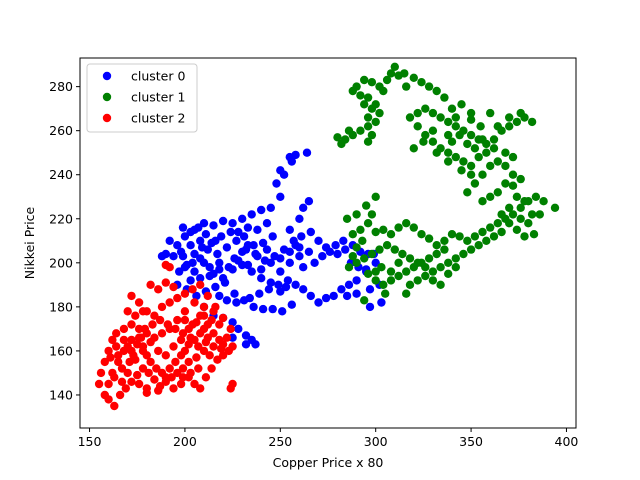  Describe the element at coordinates (107, 76) in the screenshot. I see `legend-marker` at that location.